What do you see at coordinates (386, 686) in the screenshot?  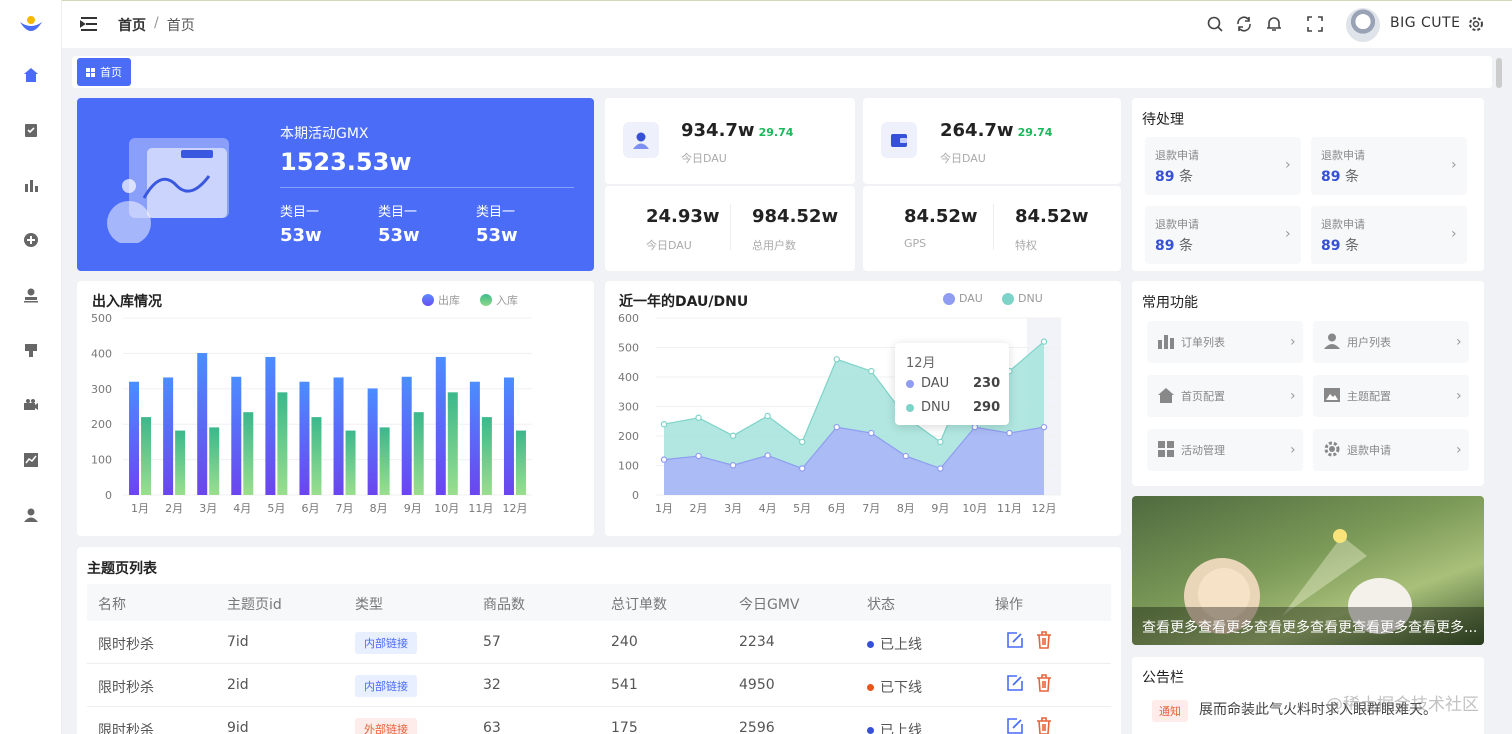 I see `type-badge: 内部链接` at bounding box center [386, 686].